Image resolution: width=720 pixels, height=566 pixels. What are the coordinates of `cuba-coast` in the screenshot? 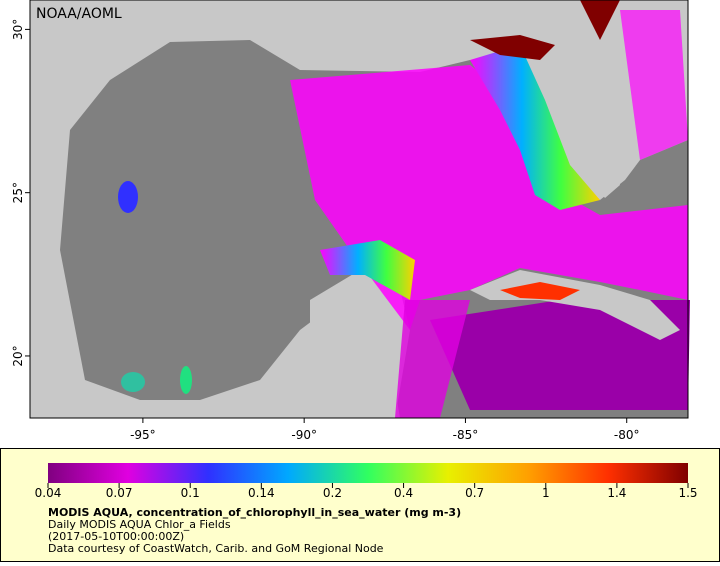 It's located at (540, 291).